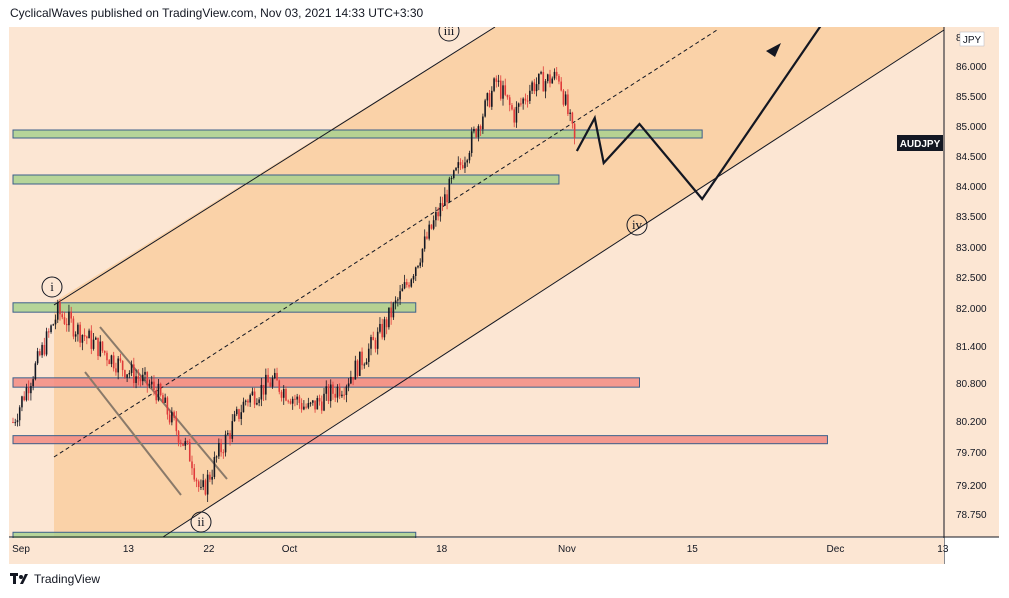 The height and width of the screenshot is (598, 1009). I want to click on y-axis-panel, so click(971, 282).